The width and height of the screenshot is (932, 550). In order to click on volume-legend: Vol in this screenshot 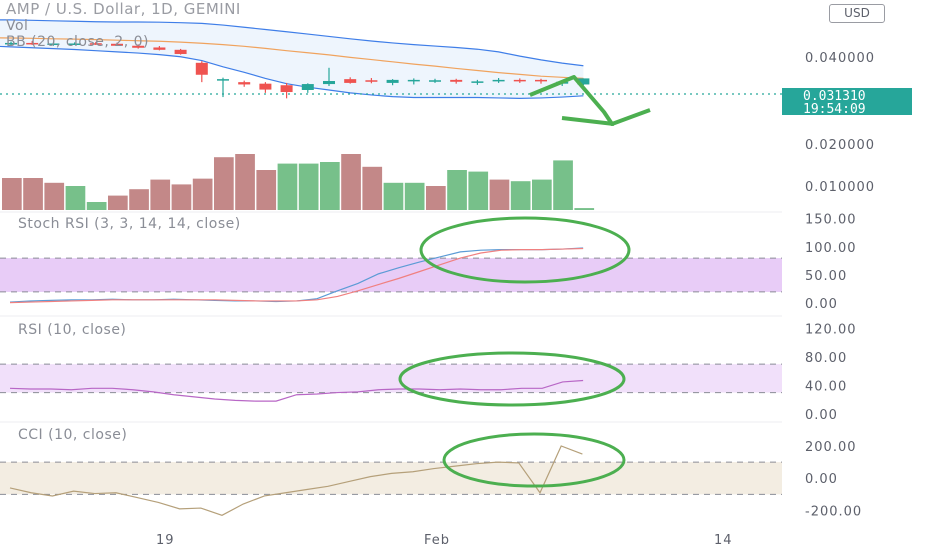, I will do `click(17, 26)`.